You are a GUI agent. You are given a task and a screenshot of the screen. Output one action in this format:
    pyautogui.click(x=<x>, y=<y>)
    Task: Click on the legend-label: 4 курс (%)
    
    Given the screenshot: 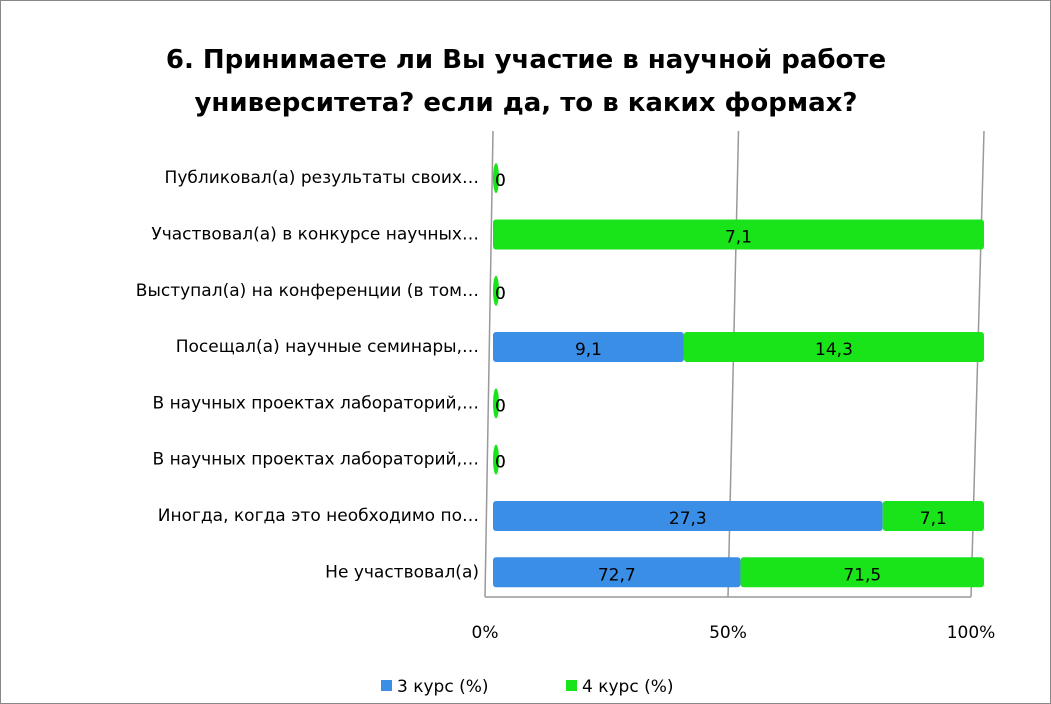 What is the action you would take?
    pyautogui.click(x=628, y=687)
    